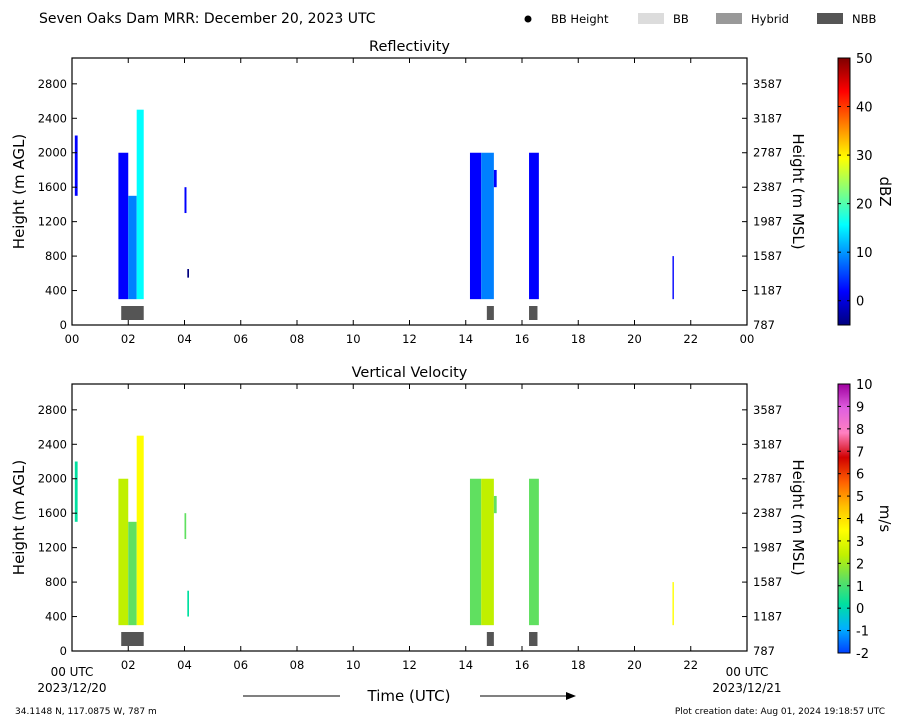 The width and height of the screenshot is (900, 725). I want to click on x-tick-label: 16, so click(522, 339).